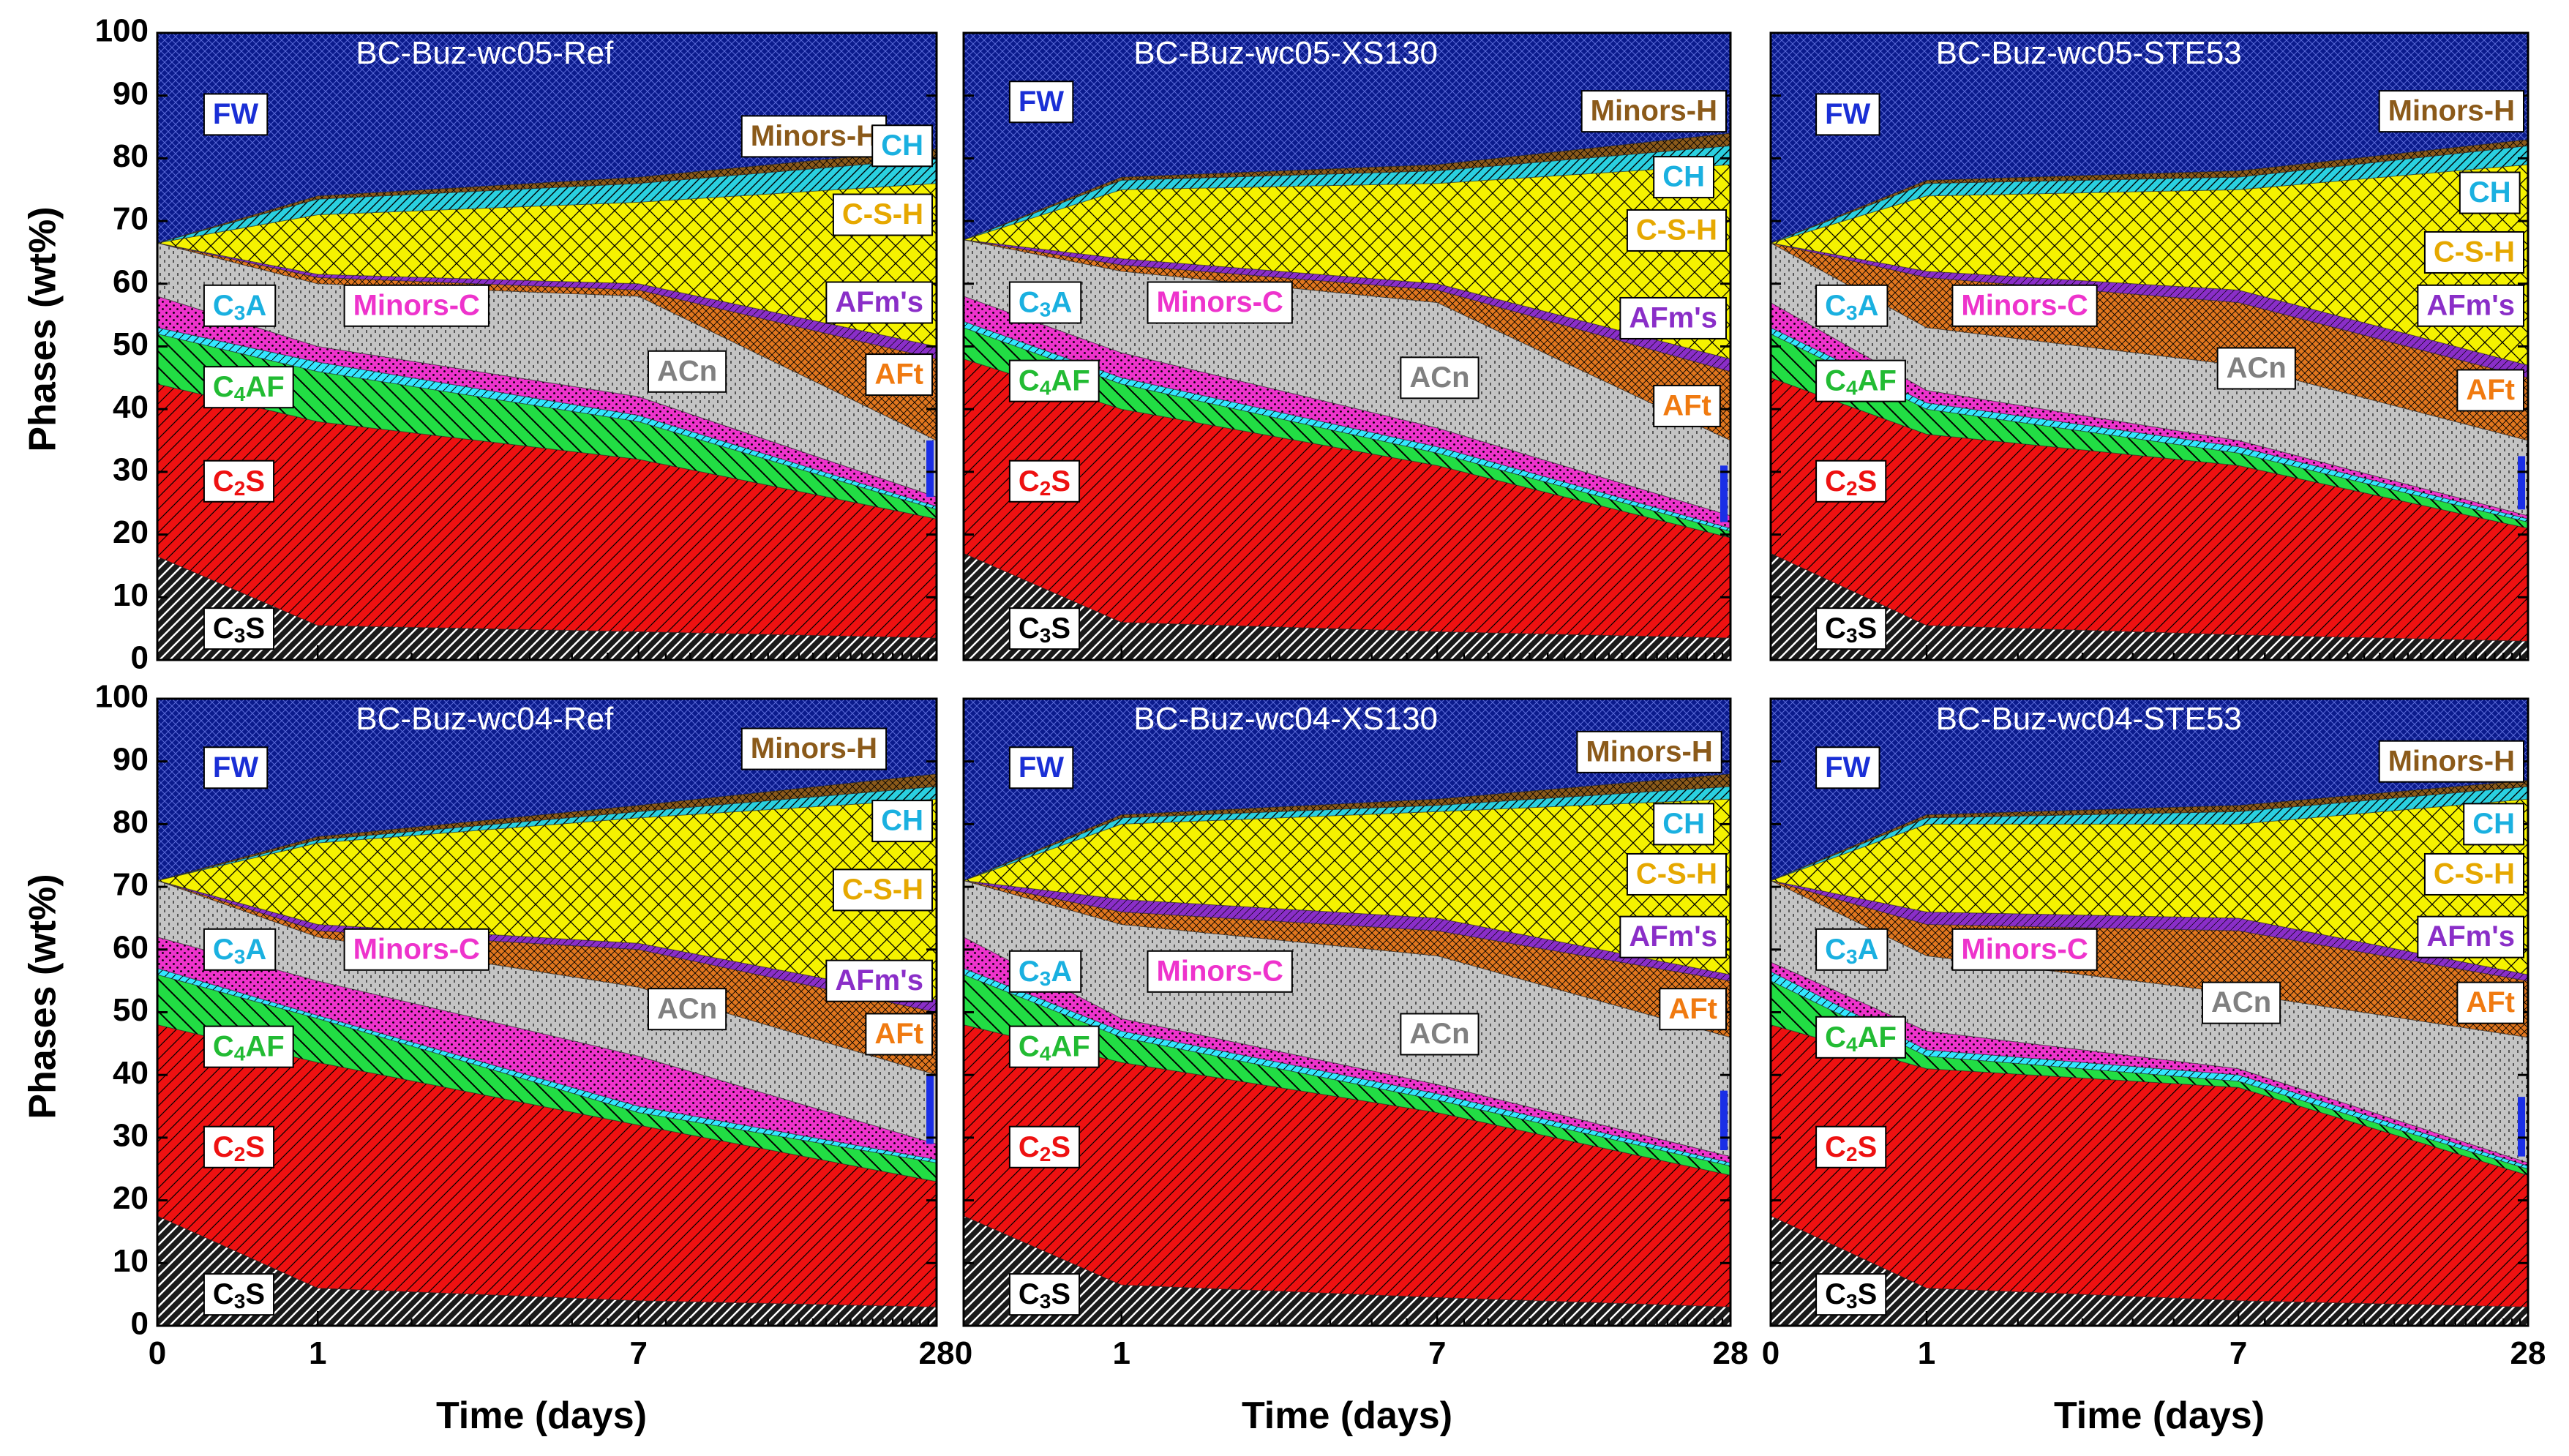 The image size is (2569, 1456). Describe the element at coordinates (131, 822) in the screenshot. I see `y-tick-label: 80` at that location.